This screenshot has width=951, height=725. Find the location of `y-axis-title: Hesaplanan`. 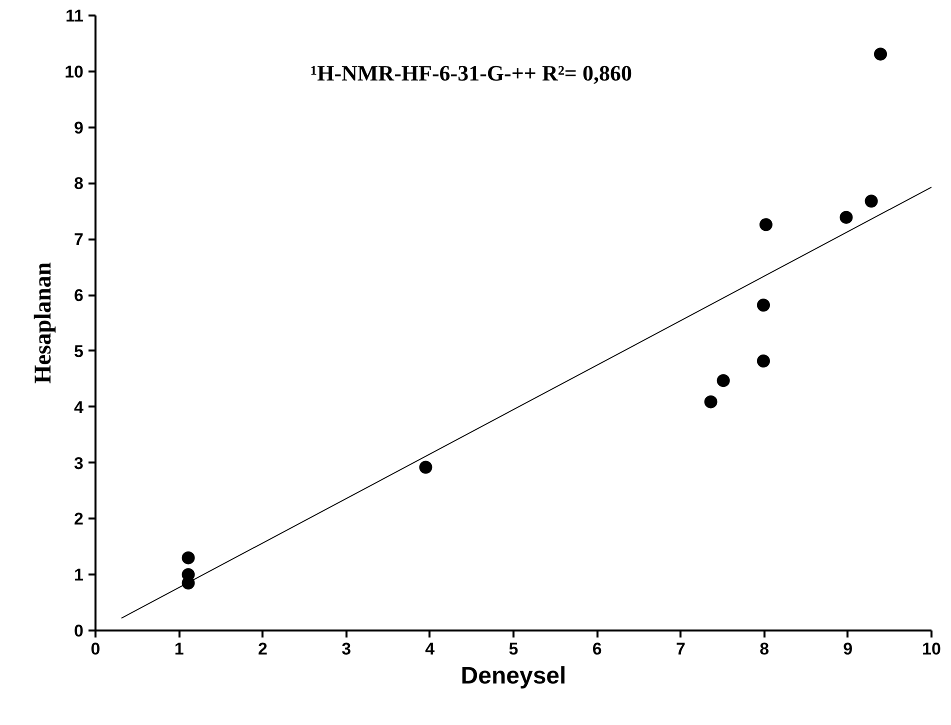

y-axis-title: Hesaplanan is located at coordinates (43, 323).